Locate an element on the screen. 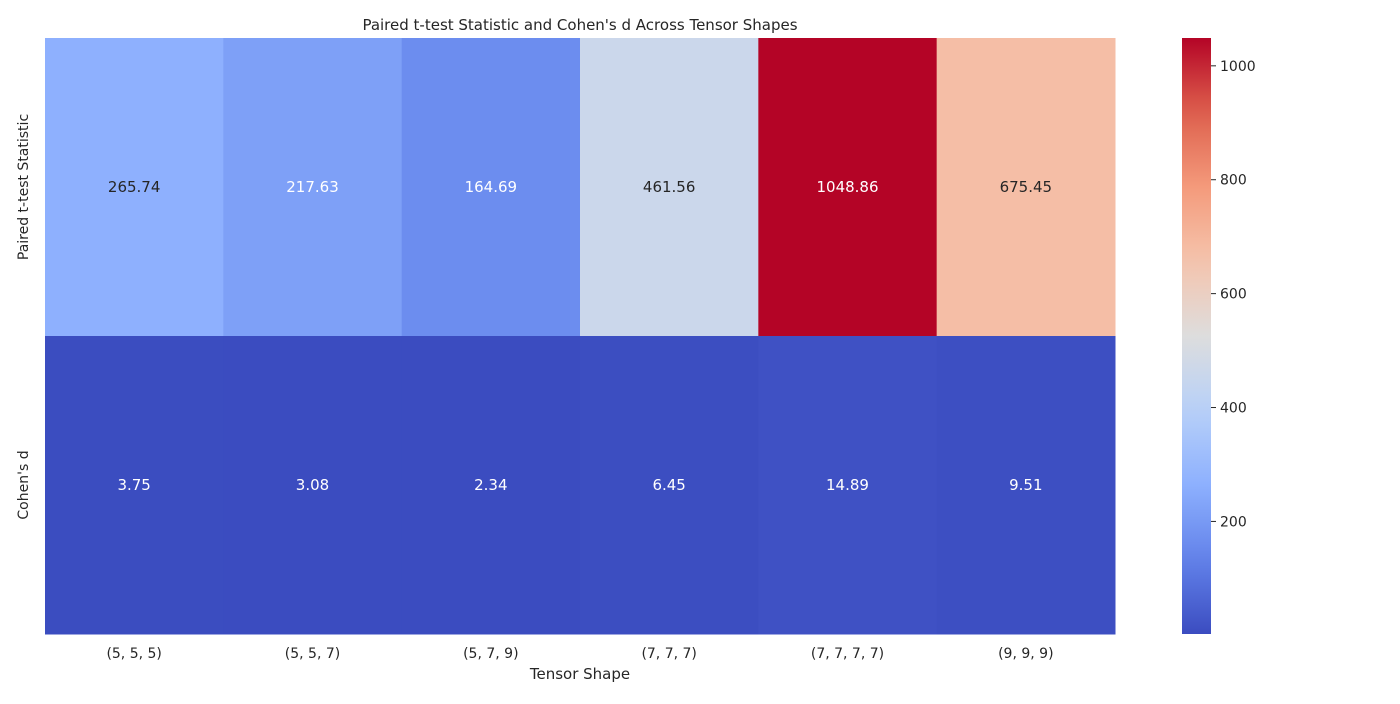 The height and width of the screenshot is (704, 1400). heatmap-cell-label: 9.51 is located at coordinates (1025, 485).